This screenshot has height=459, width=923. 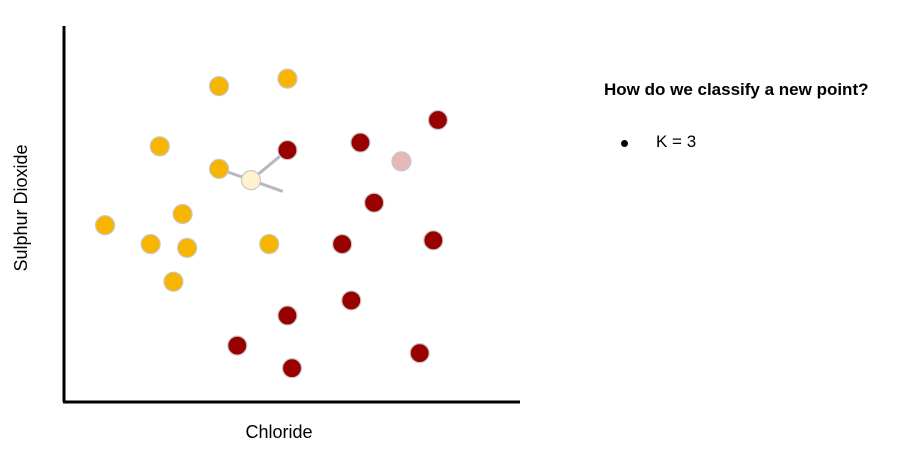 What do you see at coordinates (676, 141) in the screenshot?
I see `bullet-text: K = 3` at bounding box center [676, 141].